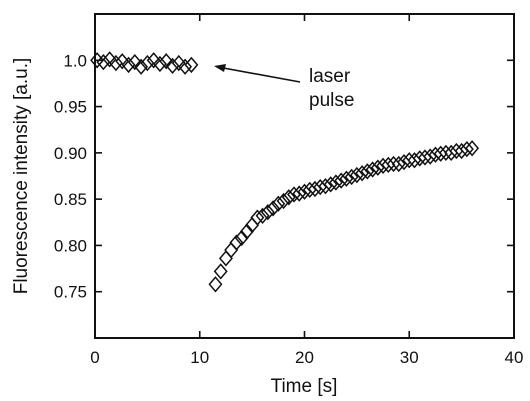  What do you see at coordinates (199, 357) in the screenshot?
I see `x-tick-label: 10` at bounding box center [199, 357].